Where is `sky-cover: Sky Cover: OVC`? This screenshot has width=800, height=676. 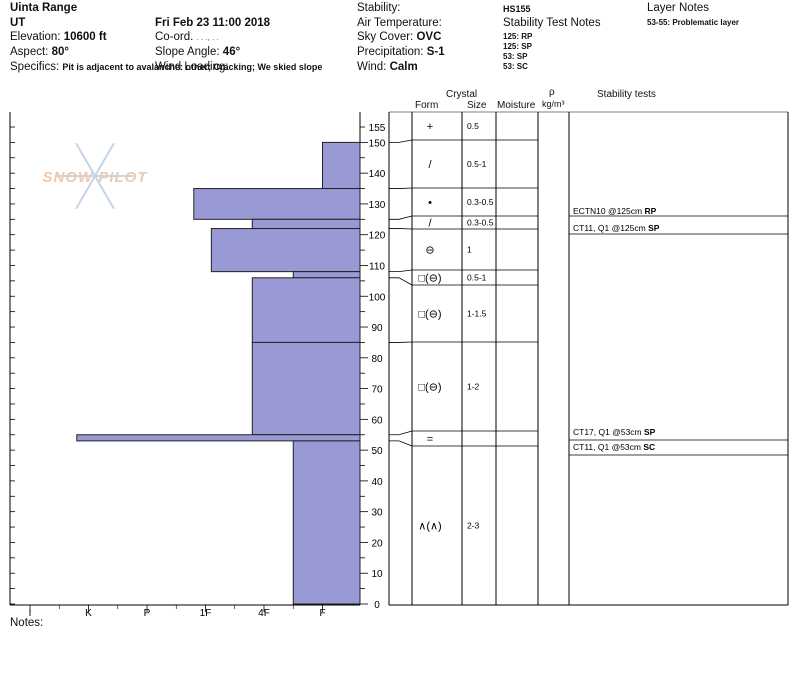 sky-cover: Sky Cover: OVC is located at coordinates (399, 37).